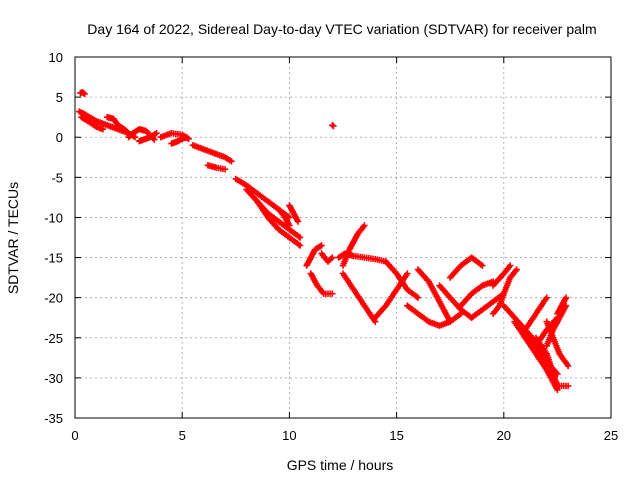 The width and height of the screenshot is (640, 480). I want to click on x-tick-label: 25, so click(611, 435).